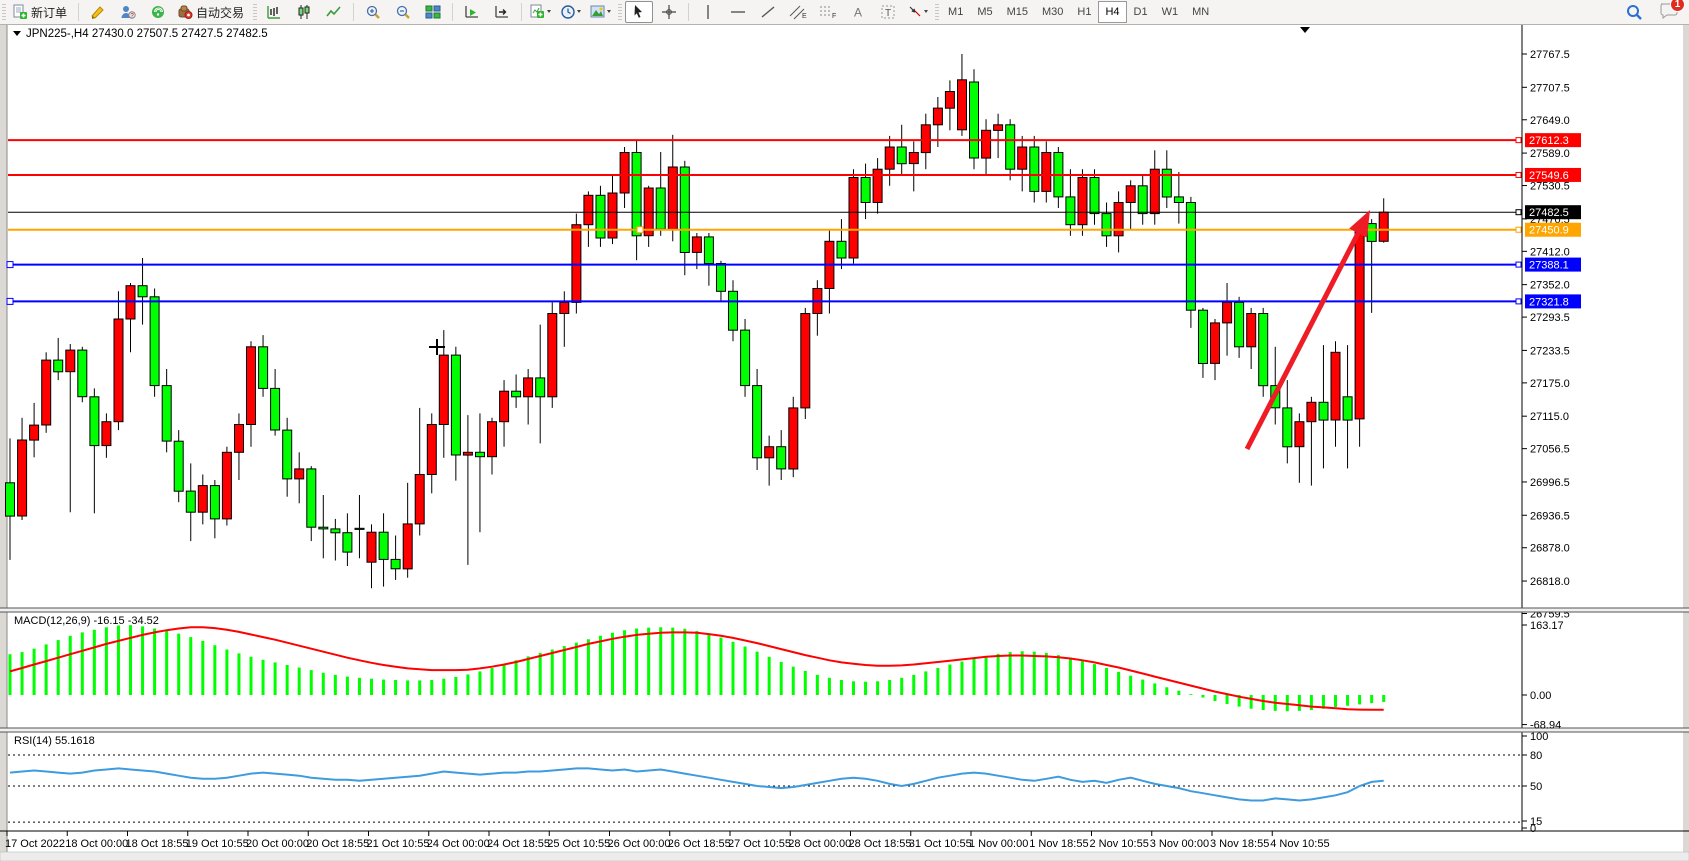  What do you see at coordinates (437, 347) in the screenshot?
I see `cross-mark-object` at bounding box center [437, 347].